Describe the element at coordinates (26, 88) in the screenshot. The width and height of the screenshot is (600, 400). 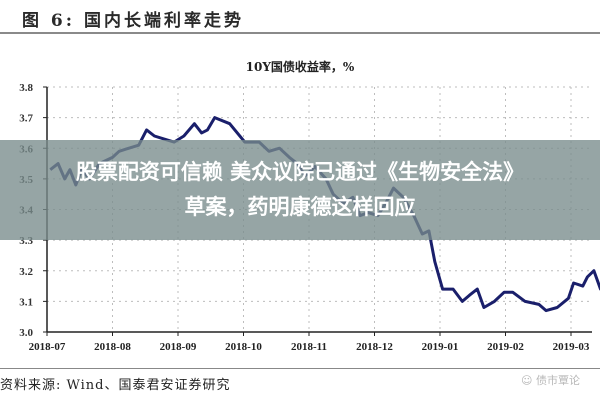
I see `y-tick-label: 3.8` at that location.